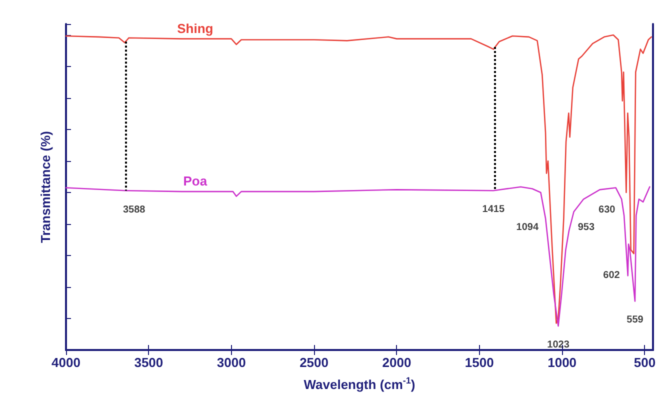  What do you see at coordinates (493, 210) in the screenshot?
I see `annotation: 1415` at bounding box center [493, 210].